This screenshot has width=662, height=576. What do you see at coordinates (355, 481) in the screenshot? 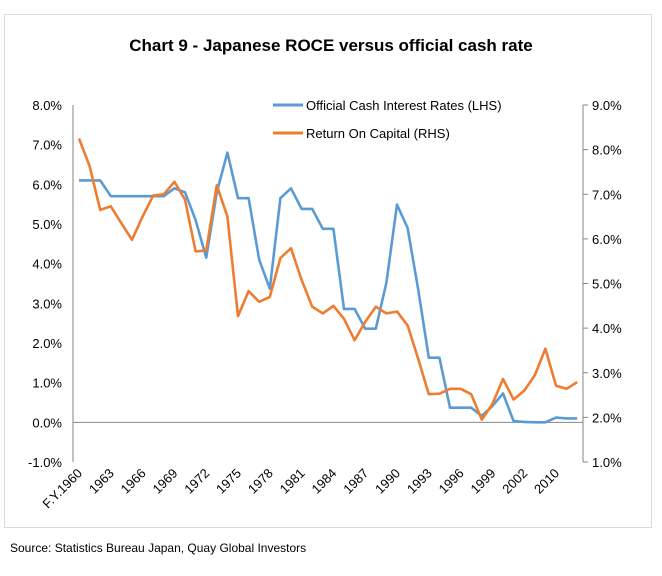
I see `x-tick-label: 1987` at bounding box center [355, 481].